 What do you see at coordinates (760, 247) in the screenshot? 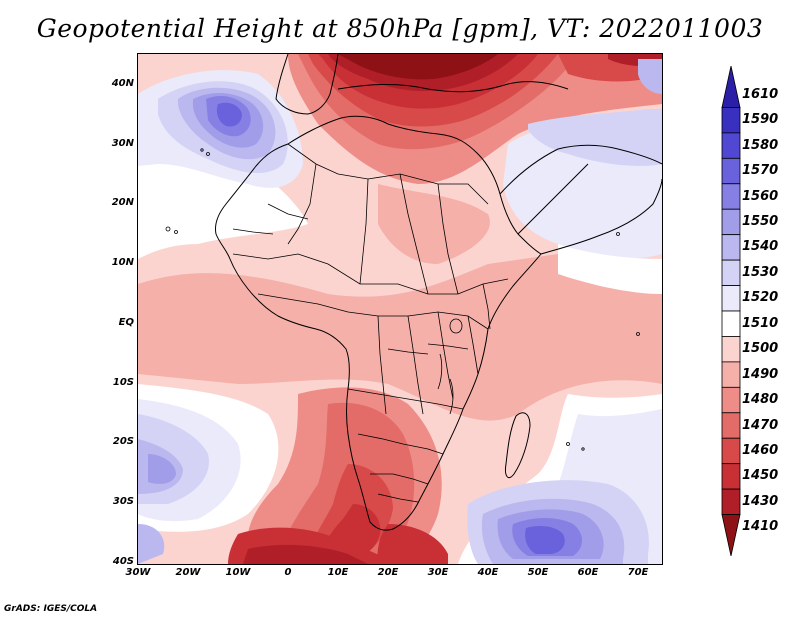
I see `colorbar-level-label: 1540` at bounding box center [760, 247].